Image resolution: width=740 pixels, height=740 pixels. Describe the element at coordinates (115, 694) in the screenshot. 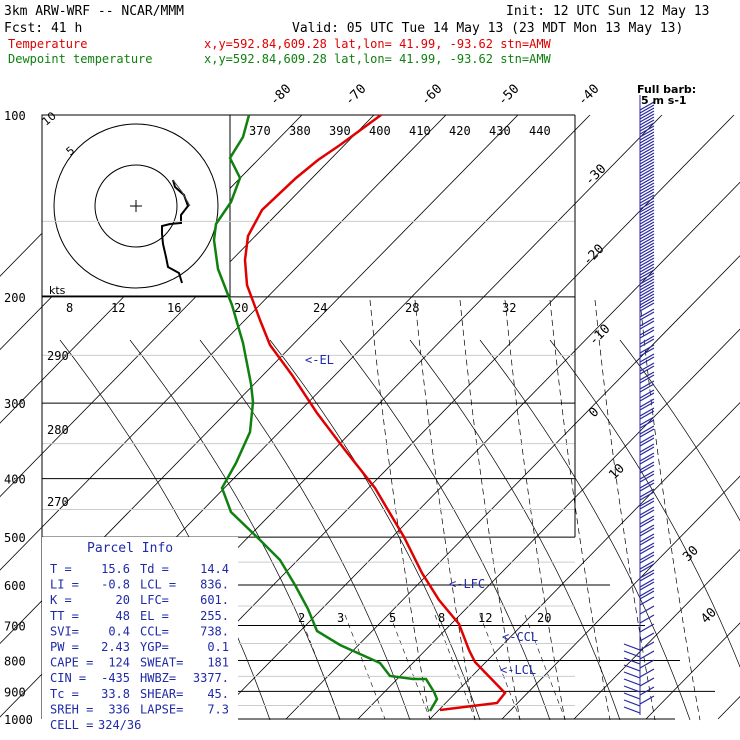

I see `parcel-param-value: 33.8` at that location.